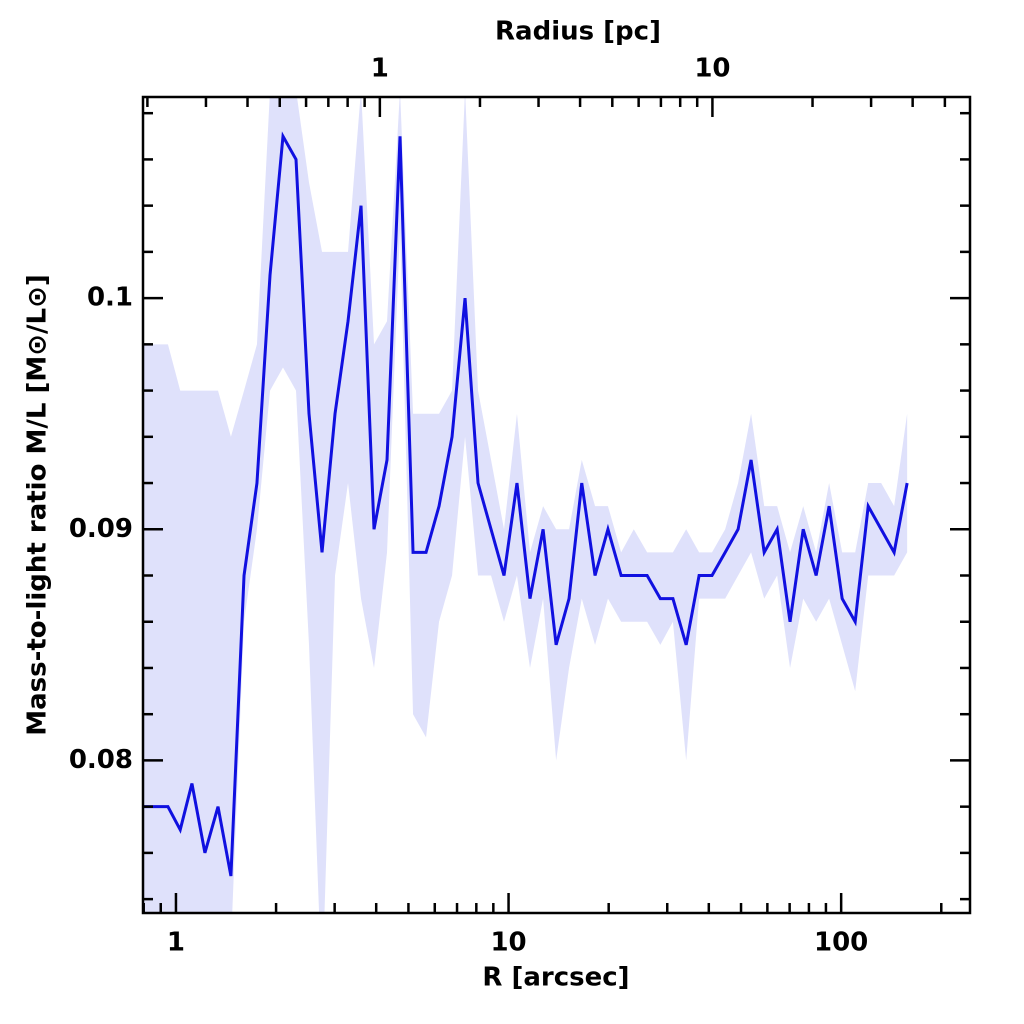 The width and height of the screenshot is (1024, 1024). What do you see at coordinates (110, 298) in the screenshot?
I see `y-tick-label: 0.1` at bounding box center [110, 298].